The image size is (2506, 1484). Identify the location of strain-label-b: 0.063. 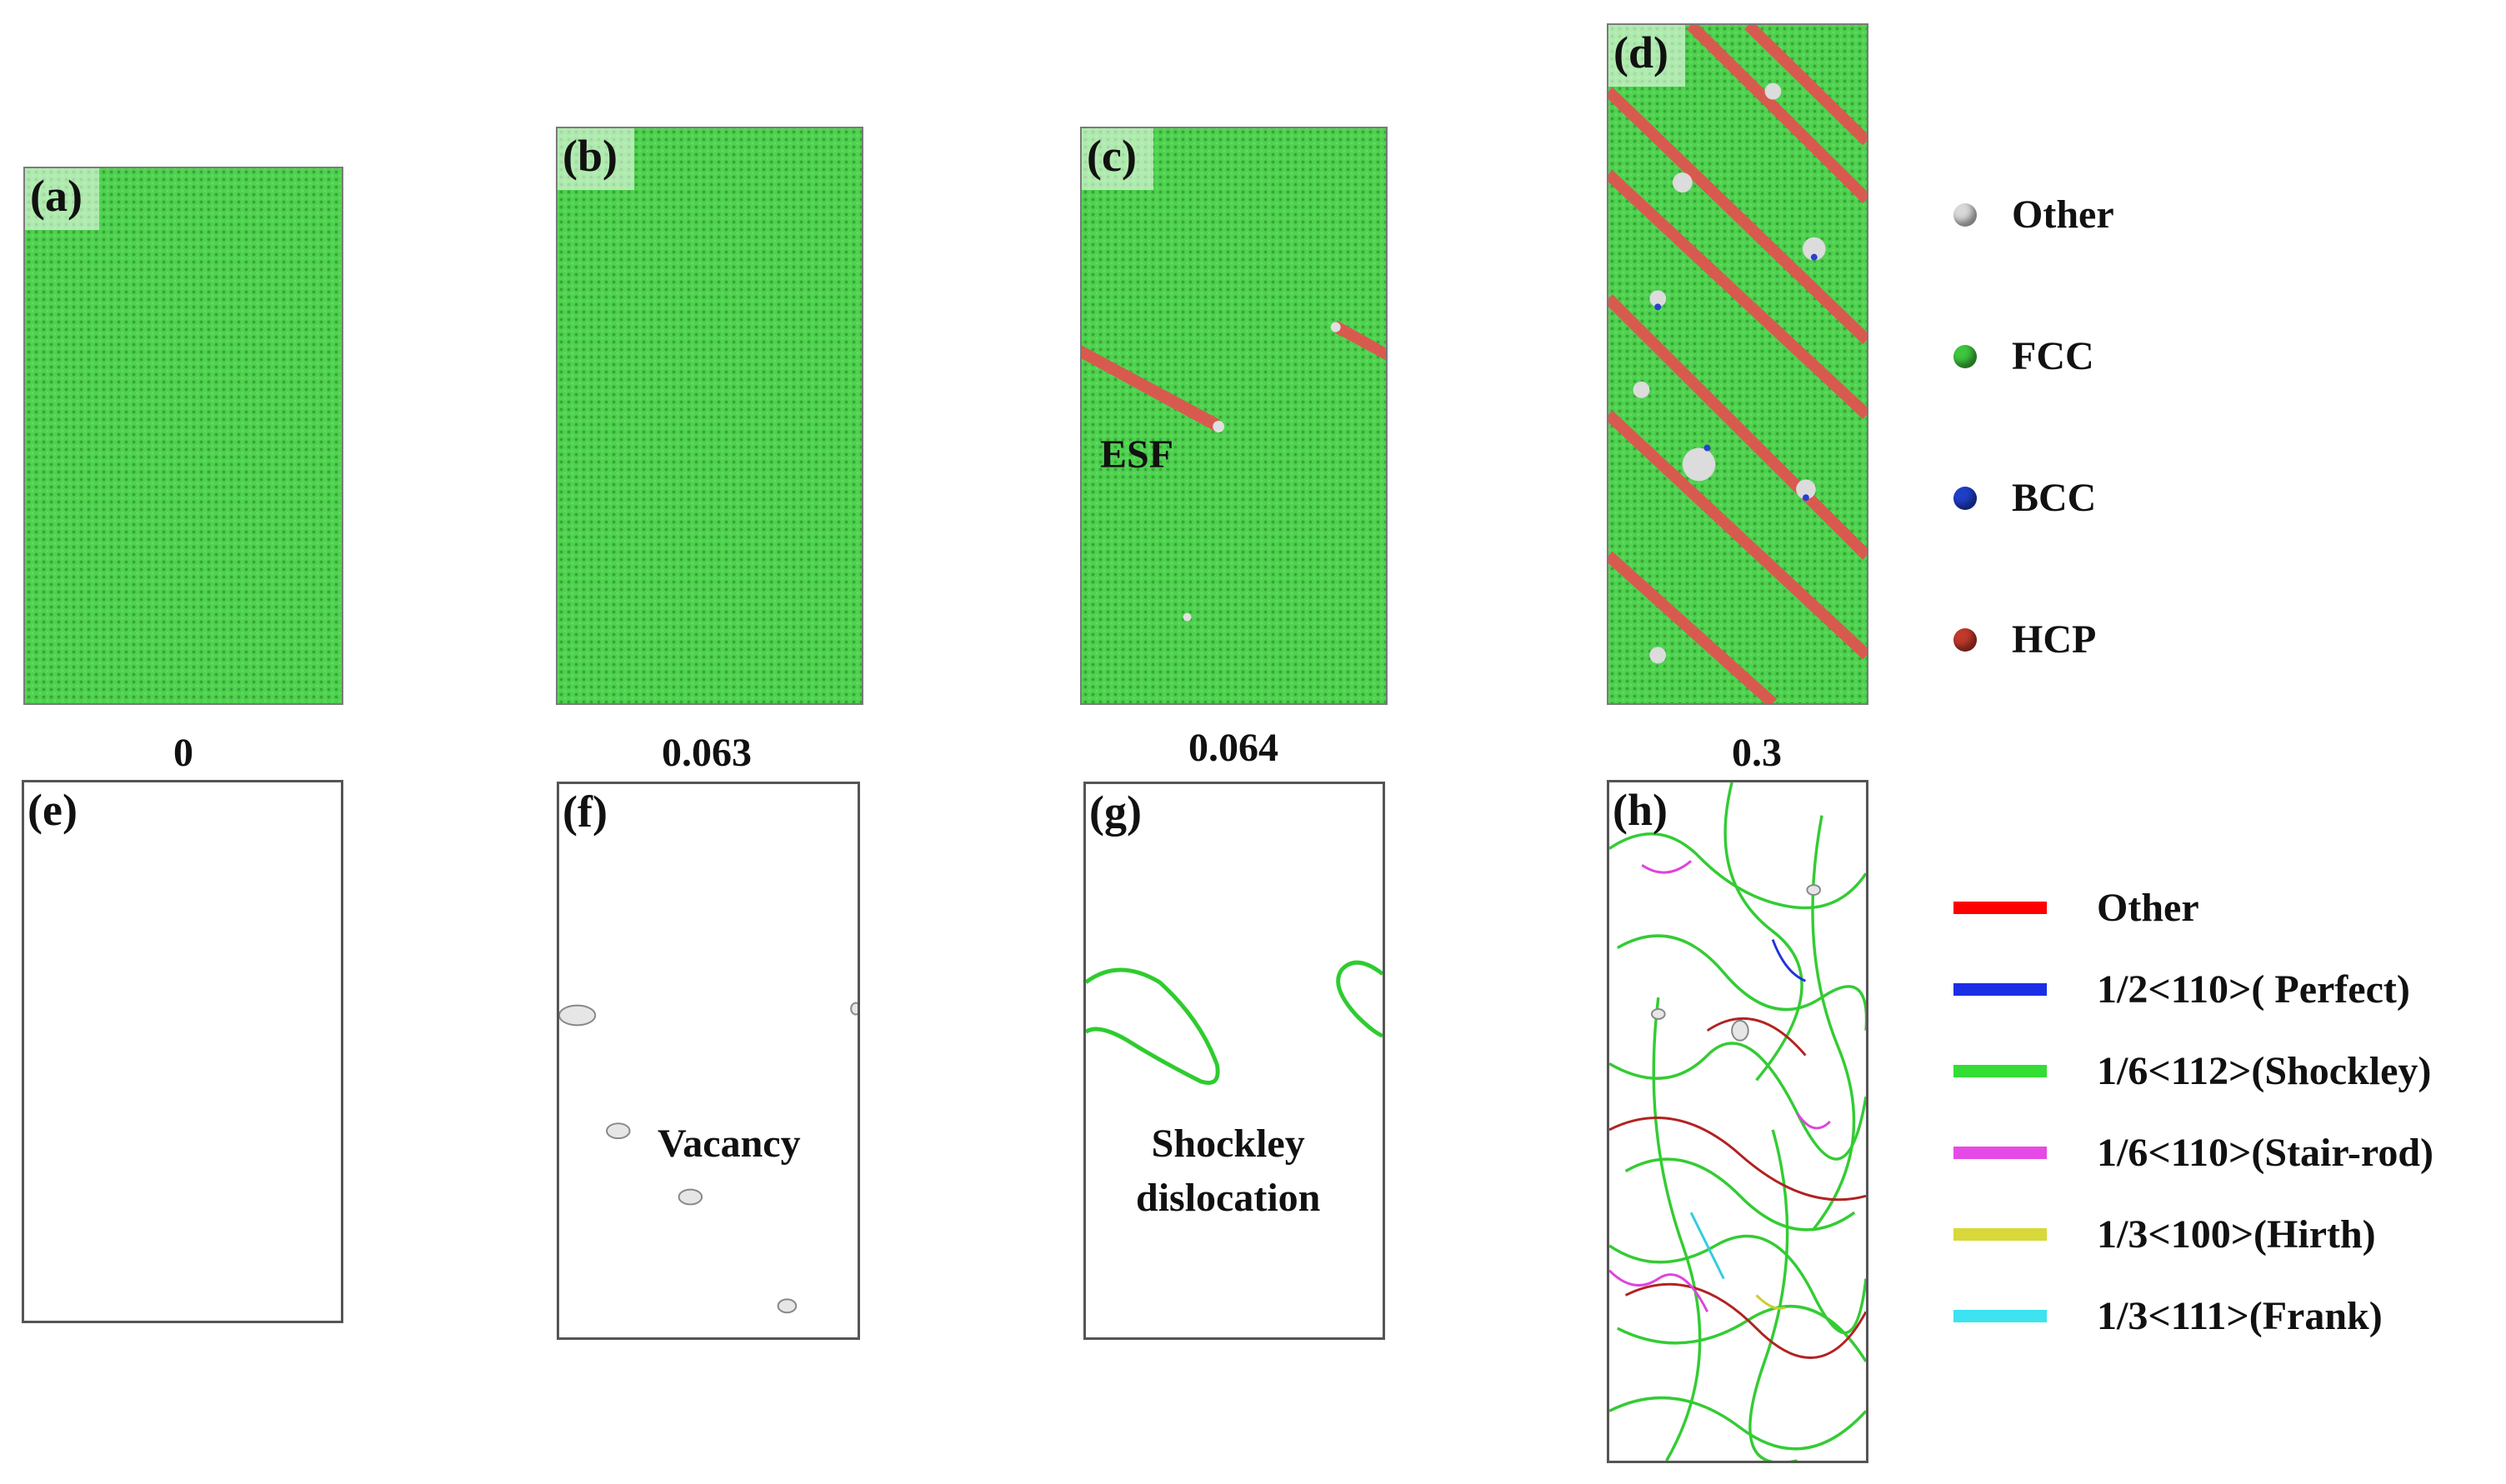
(707, 753).